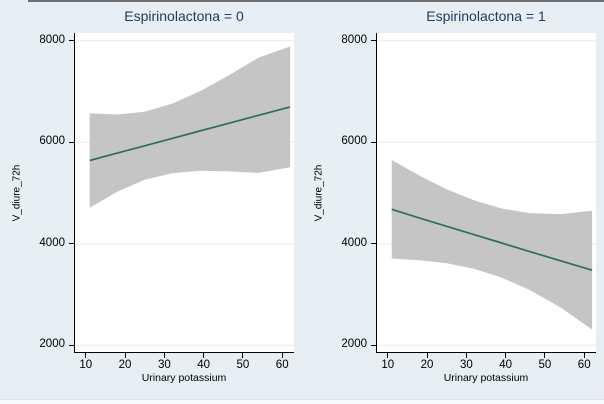 The width and height of the screenshot is (604, 404). What do you see at coordinates (316, 1) in the screenshot?
I see `window-top-edge-line` at bounding box center [316, 1].